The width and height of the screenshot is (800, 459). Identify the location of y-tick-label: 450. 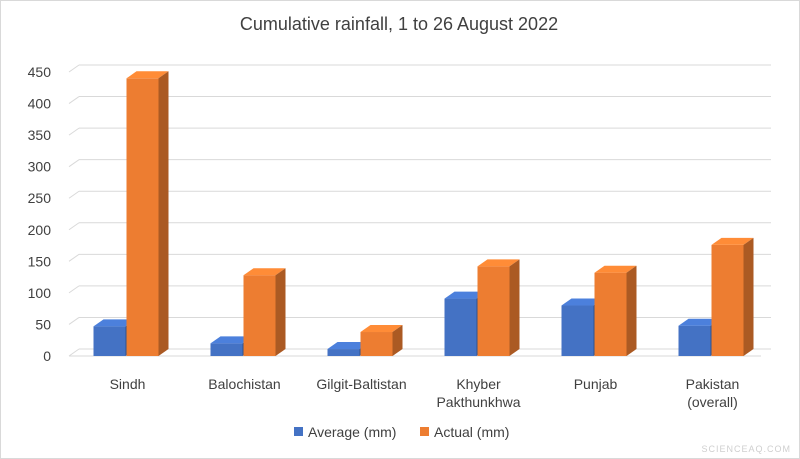
(40, 72).